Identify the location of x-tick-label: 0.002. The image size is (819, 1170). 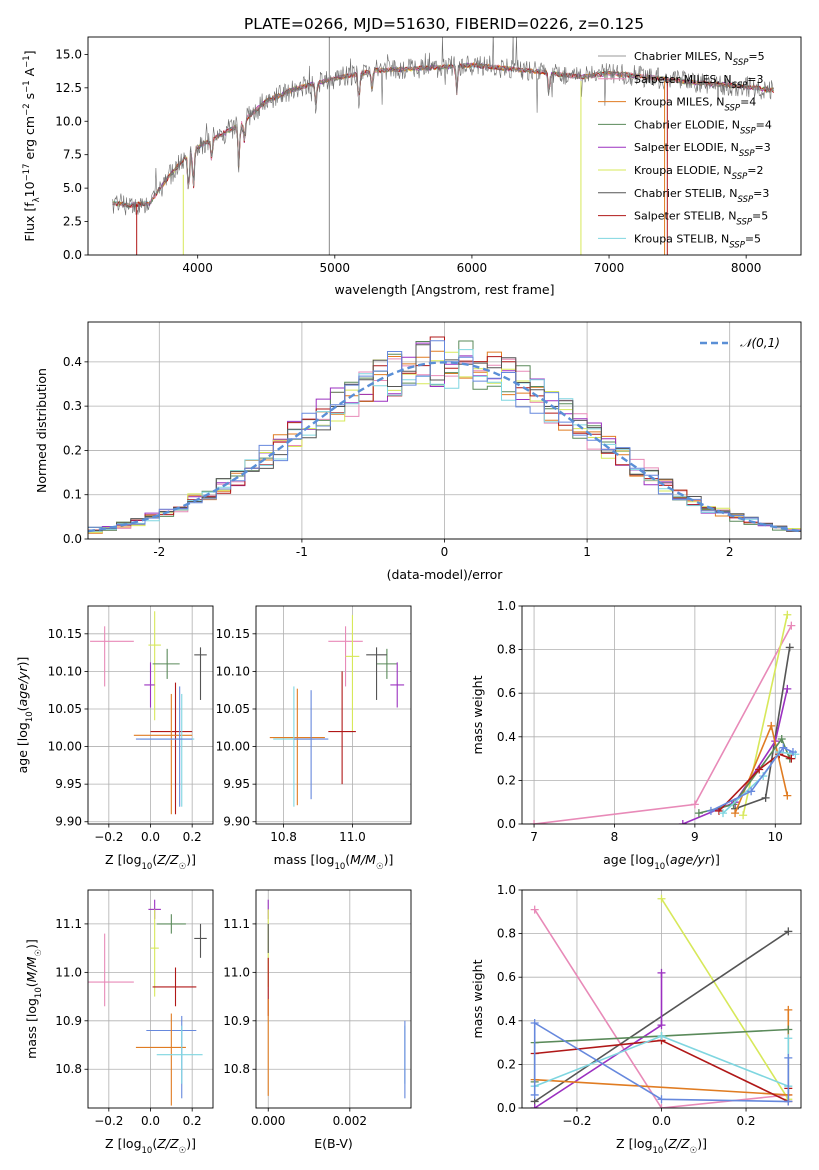
(350, 1121).